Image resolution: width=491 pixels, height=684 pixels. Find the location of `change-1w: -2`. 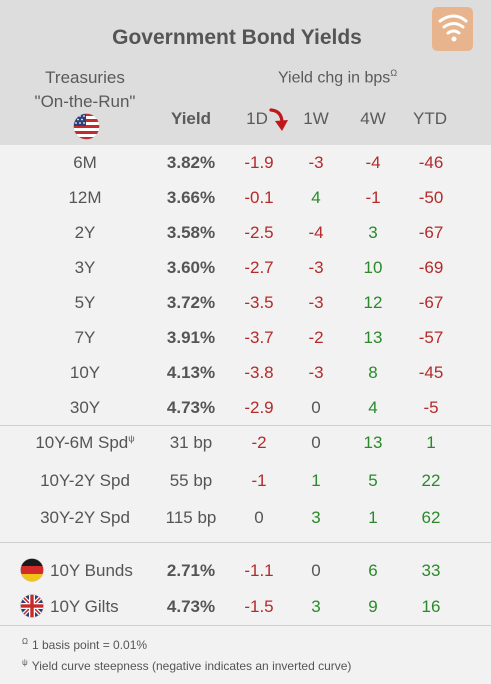

change-1w: -2 is located at coordinates (316, 337).